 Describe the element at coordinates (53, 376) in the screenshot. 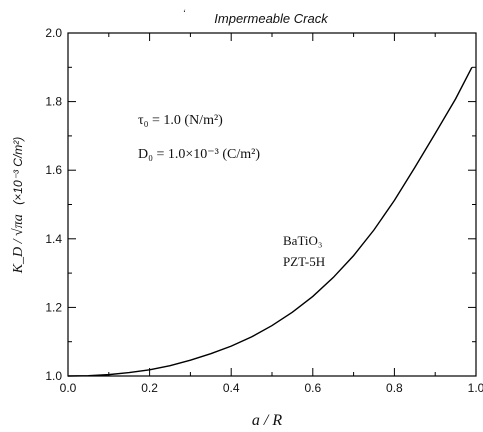

I see `y-tick-label: 1.0` at that location.